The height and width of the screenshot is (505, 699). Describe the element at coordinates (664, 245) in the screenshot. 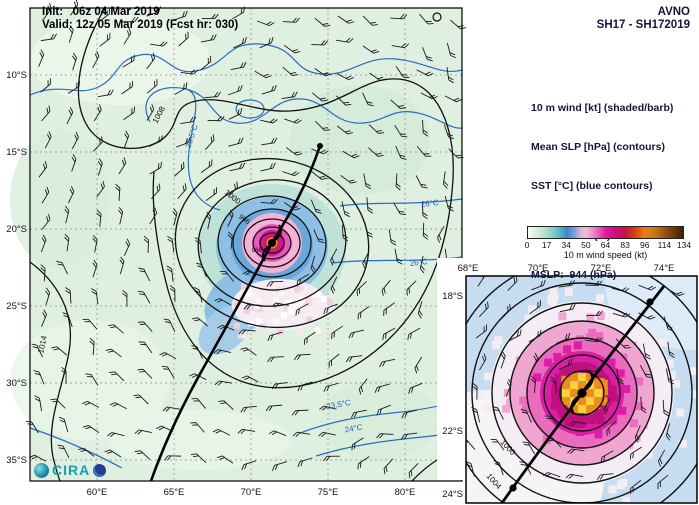

I see `colorbar-tick: 114` at that location.